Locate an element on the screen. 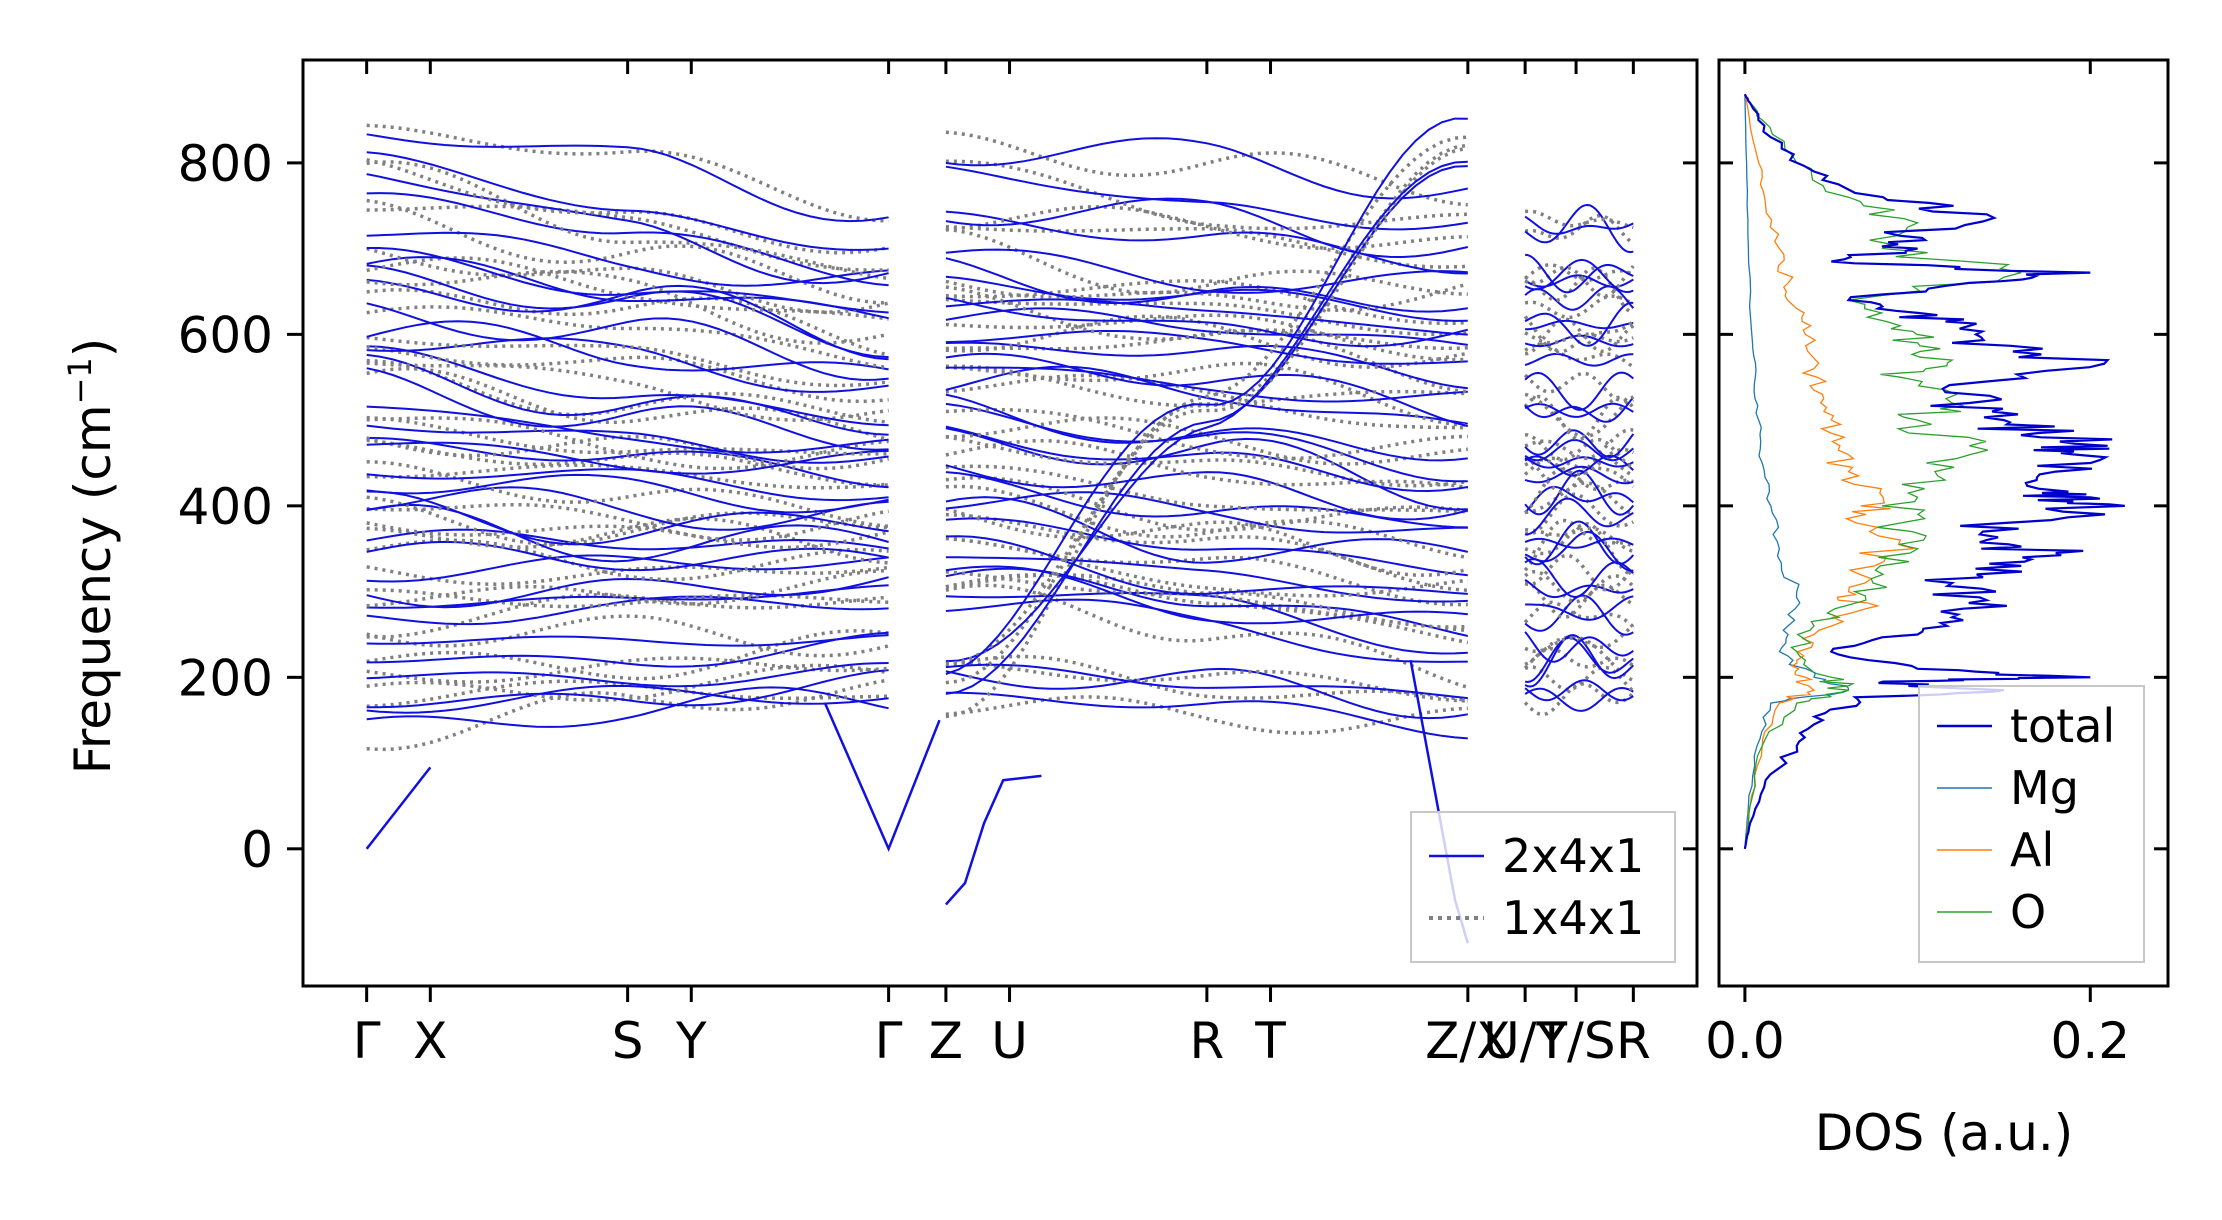 This screenshot has height=1220, width=2222. dos-legend-box is located at coordinates (2031, 824).